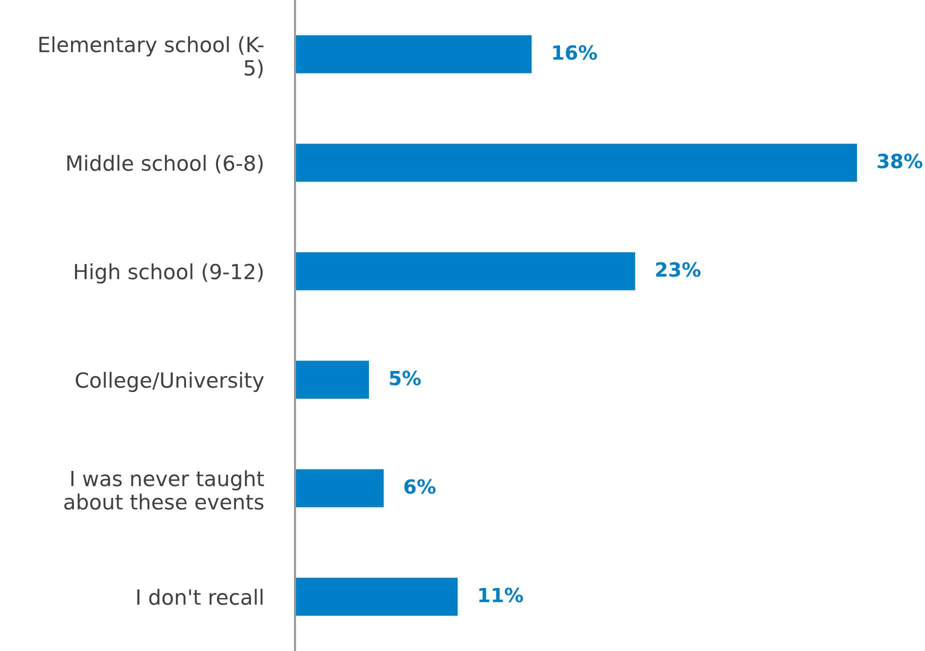 Image resolution: width=925 pixels, height=651 pixels. I want to click on y-tick-label: College/University, so click(170, 382).